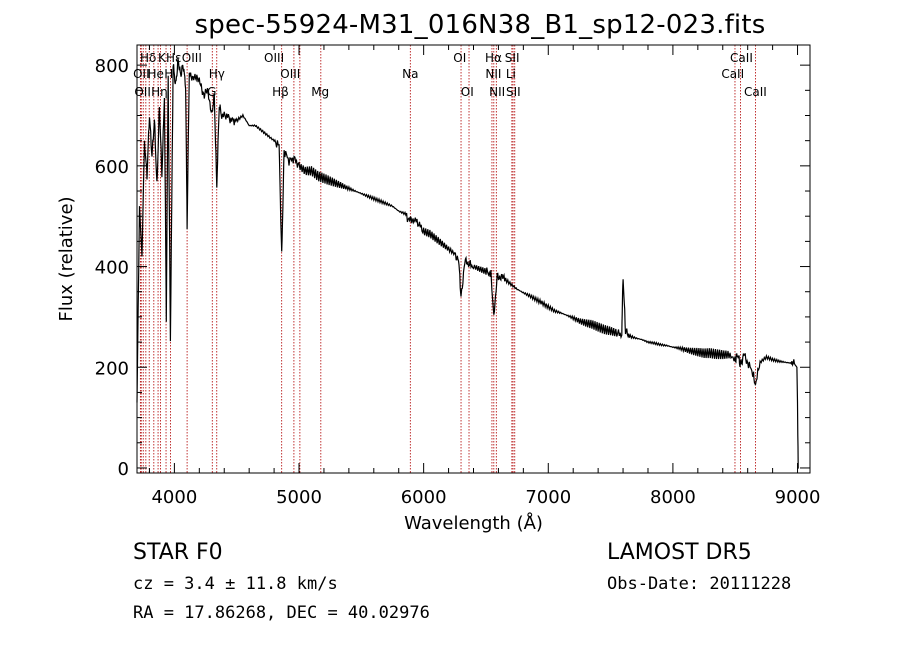 The image size is (900, 649). Describe the element at coordinates (410, 74) in the screenshot. I see `line-label: Na` at that location.